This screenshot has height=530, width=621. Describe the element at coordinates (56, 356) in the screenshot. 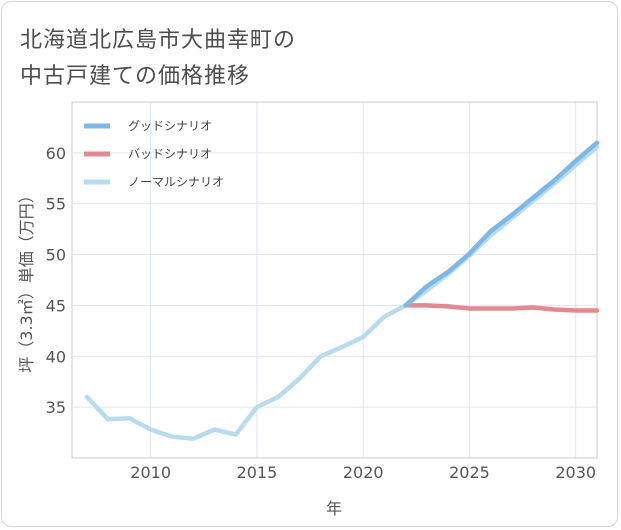

I see `y-tick-label: 40` at that location.